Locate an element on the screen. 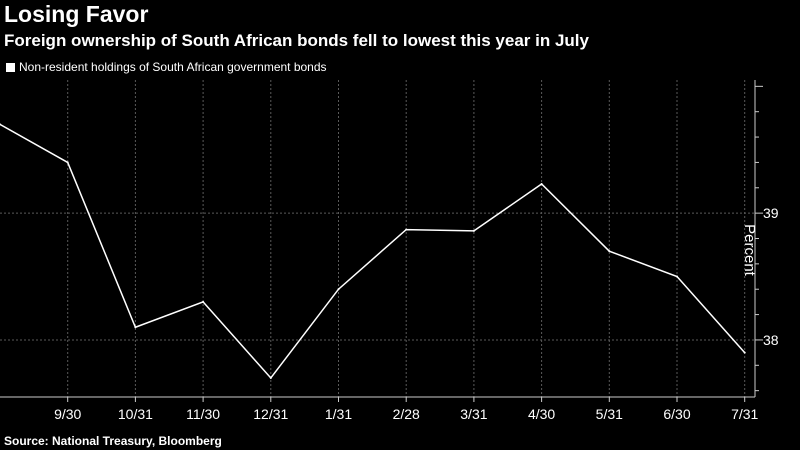  x-tick-label: 2/28 is located at coordinates (406, 414).